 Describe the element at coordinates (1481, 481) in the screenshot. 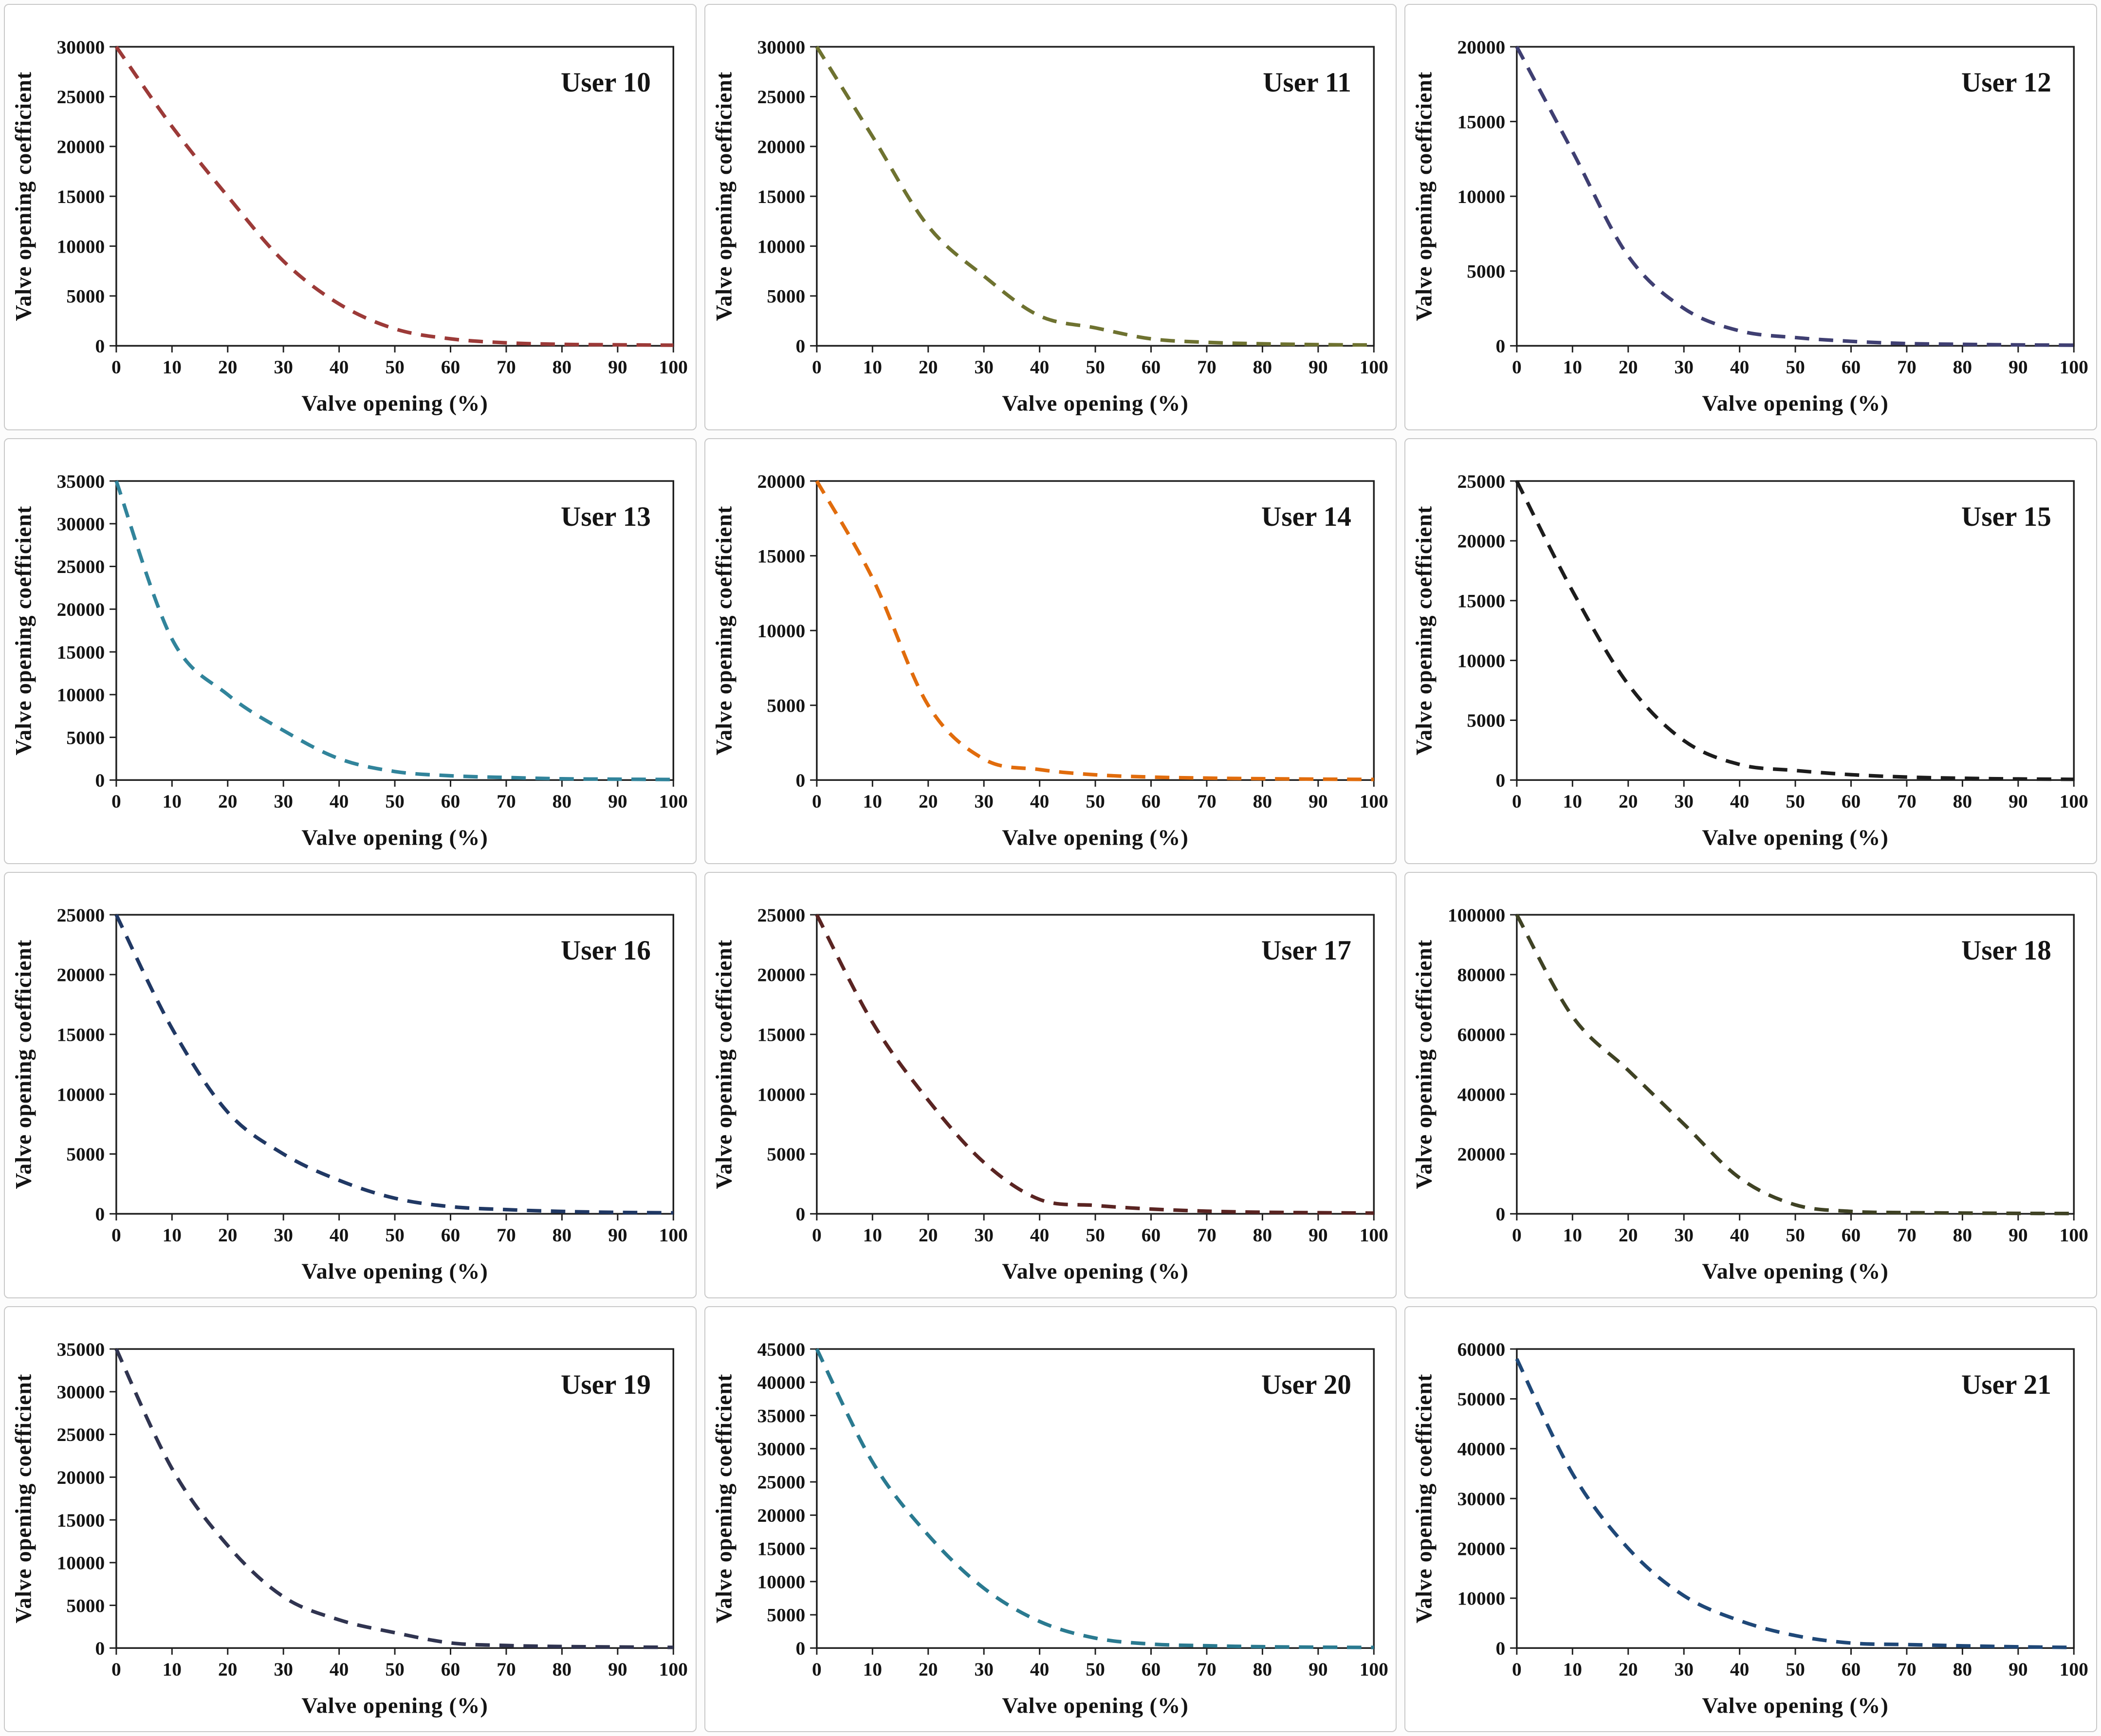

I see `y-tick-label: 25000` at that location.